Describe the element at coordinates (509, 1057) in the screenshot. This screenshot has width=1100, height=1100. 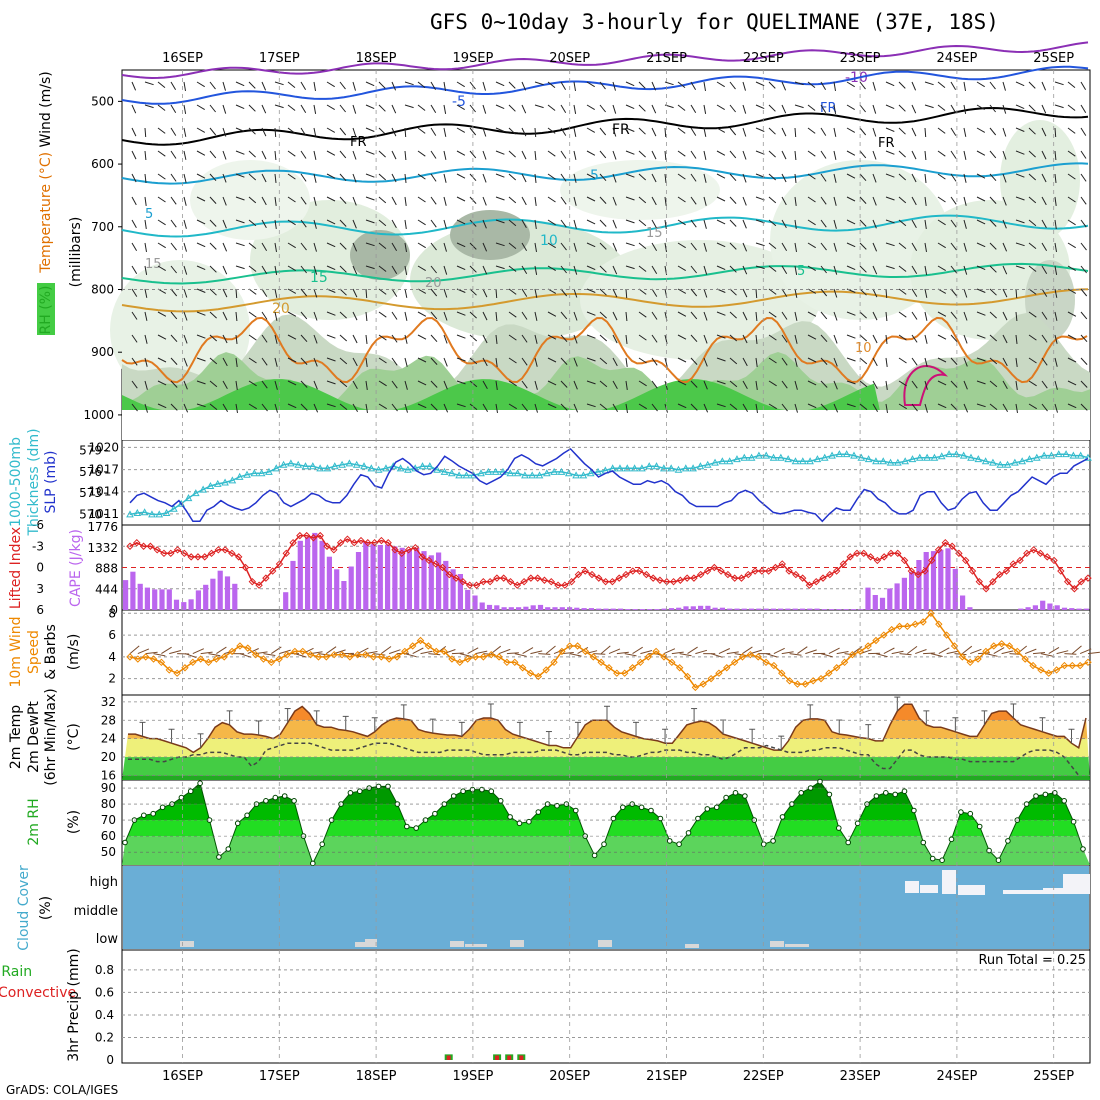
I see `convective-bar` at that location.